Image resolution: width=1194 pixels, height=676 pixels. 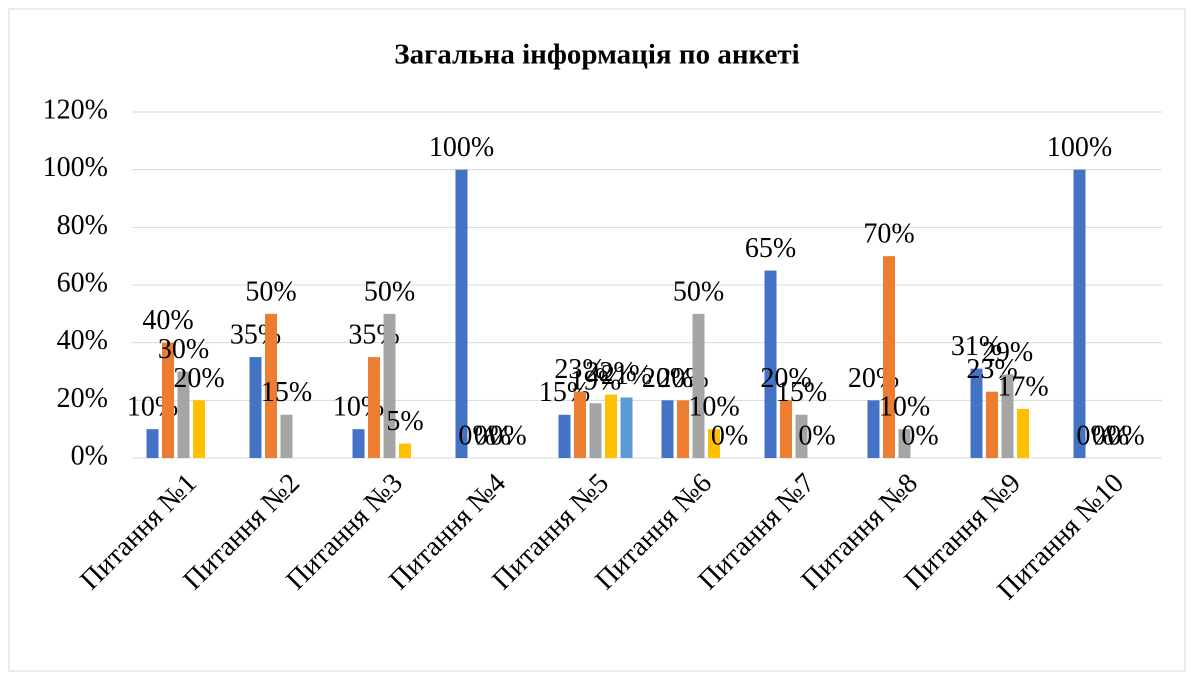 I want to click on y-tick-label: 60%, so click(x=82, y=282).